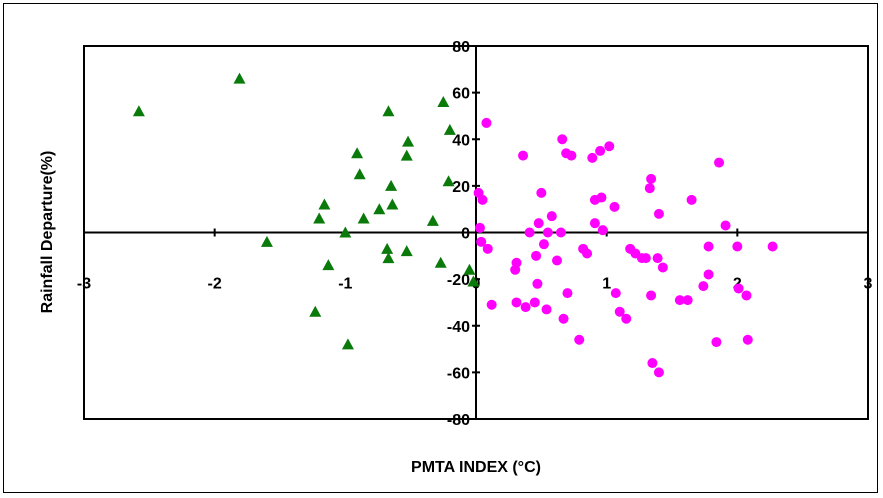 The width and height of the screenshot is (883, 498). What do you see at coordinates (458, 327) in the screenshot?
I see `y-tick-label: -40` at bounding box center [458, 327].